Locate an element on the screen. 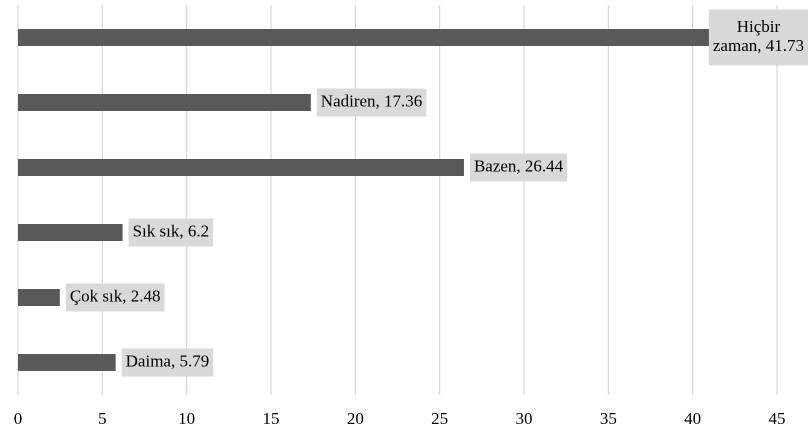 The height and width of the screenshot is (440, 811). data-label: Sık sık, 6.2 is located at coordinates (171, 232).